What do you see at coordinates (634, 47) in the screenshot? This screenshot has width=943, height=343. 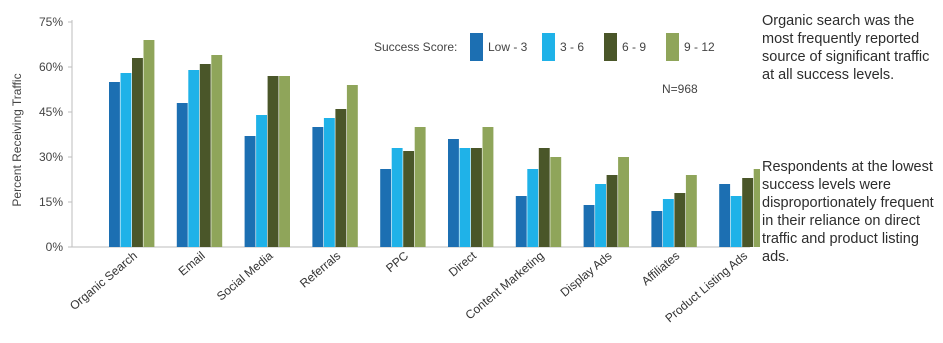 I see `legend-label: 6 - 9` at bounding box center [634, 47].